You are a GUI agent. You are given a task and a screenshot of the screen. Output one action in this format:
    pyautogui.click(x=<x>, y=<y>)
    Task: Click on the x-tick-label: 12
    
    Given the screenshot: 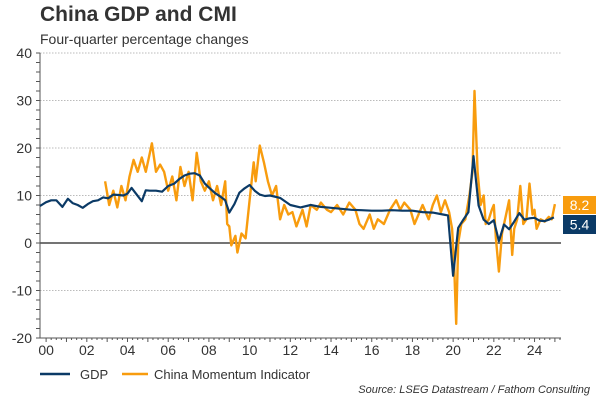 What is the action you would take?
    pyautogui.click(x=291, y=350)
    